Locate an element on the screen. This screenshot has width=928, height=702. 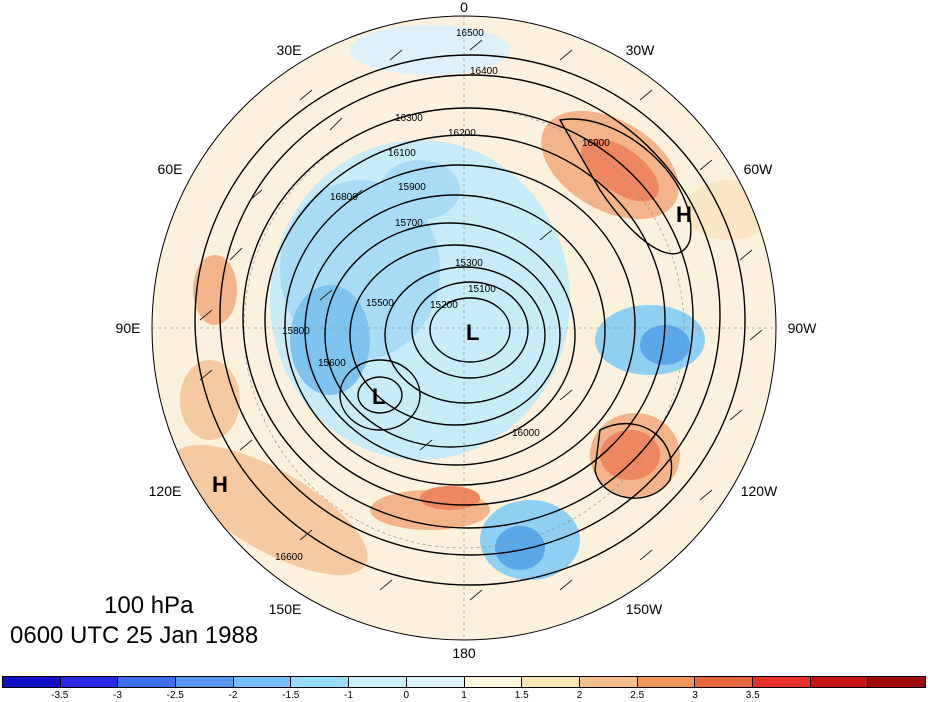
lon-label-30w: 30W is located at coordinates (641, 50).